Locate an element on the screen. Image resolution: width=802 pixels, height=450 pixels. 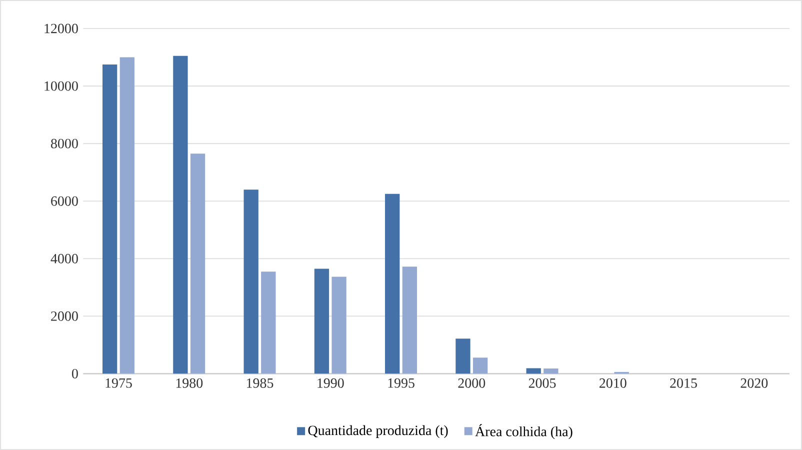
y-tick-label: 12000 is located at coordinates (61, 29).